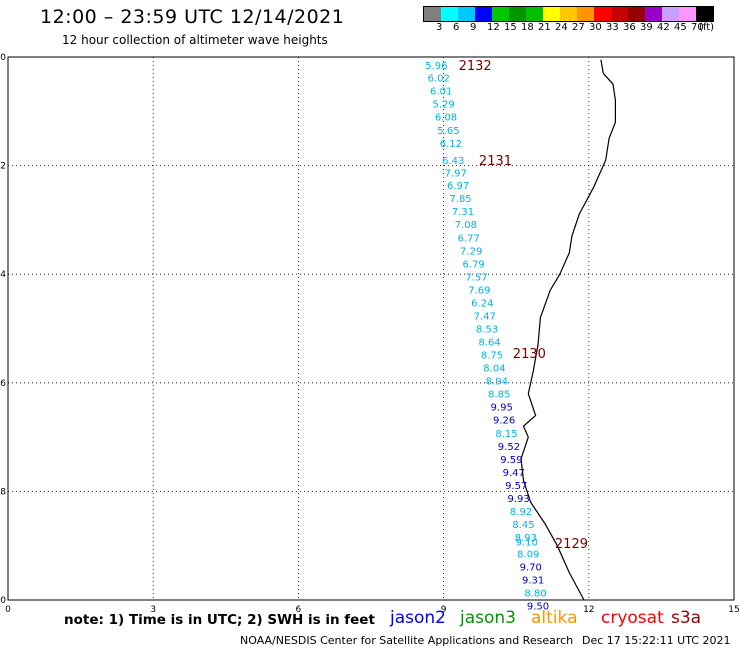 The image size is (740, 650). I want to click on legend-label: 30, so click(595, 27).